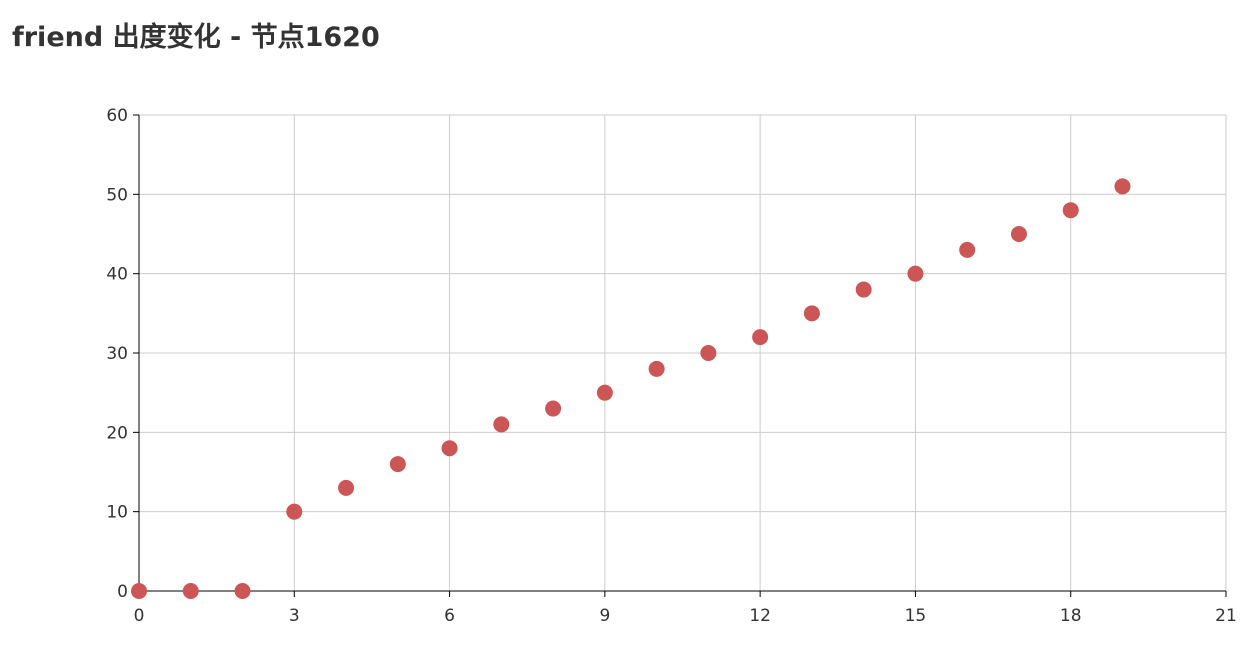 The width and height of the screenshot is (1260, 662). Describe the element at coordinates (760, 616) in the screenshot. I see `x-tick-label-12: 12` at that location.